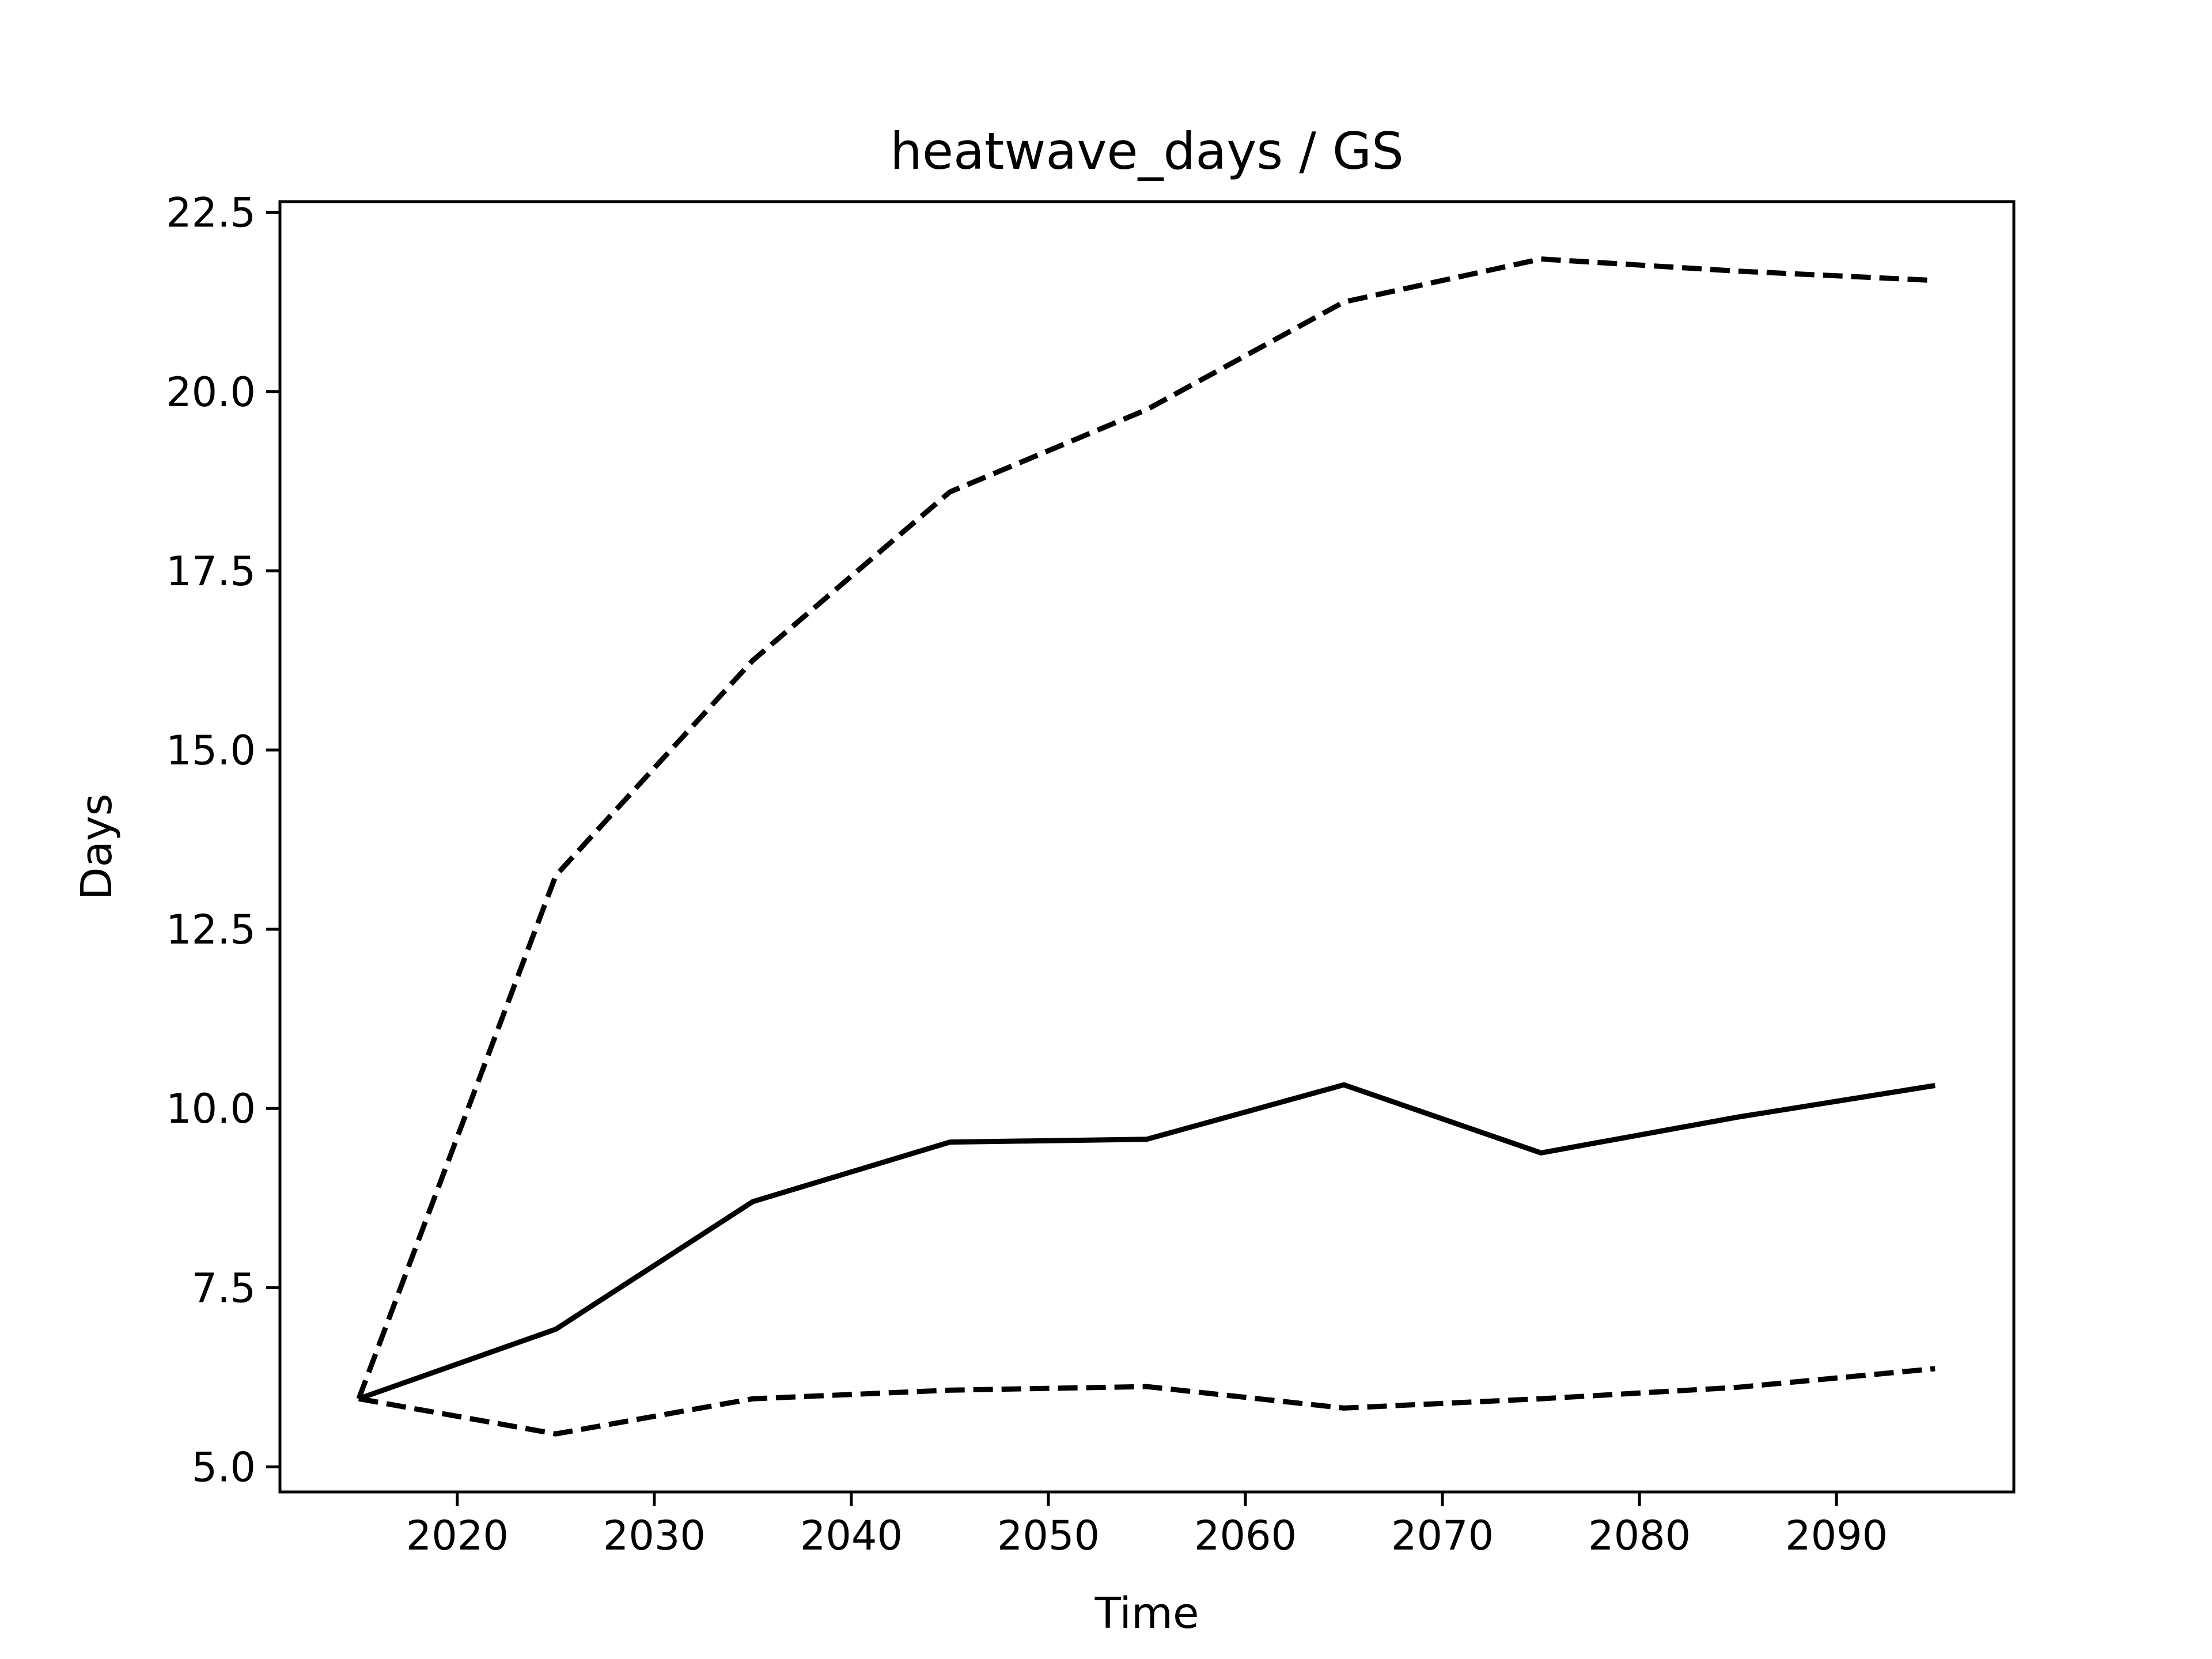 The height and width of the screenshot is (1659, 2212). What do you see at coordinates (1147, 1525) in the screenshot?
I see `x-axis-ticks: 2020 2030 2040 2050 2060 2070 2080 2090` at bounding box center [1147, 1525].